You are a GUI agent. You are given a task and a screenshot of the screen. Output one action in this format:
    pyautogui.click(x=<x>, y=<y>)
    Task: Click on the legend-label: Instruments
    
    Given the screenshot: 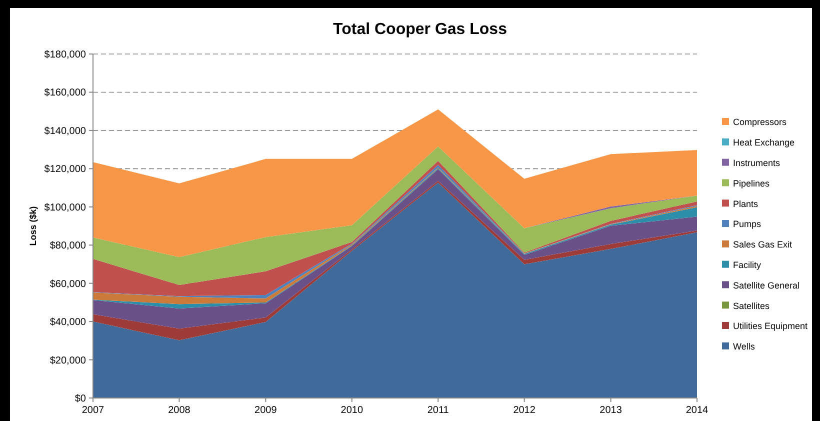 What is the action you would take?
    pyautogui.click(x=757, y=163)
    